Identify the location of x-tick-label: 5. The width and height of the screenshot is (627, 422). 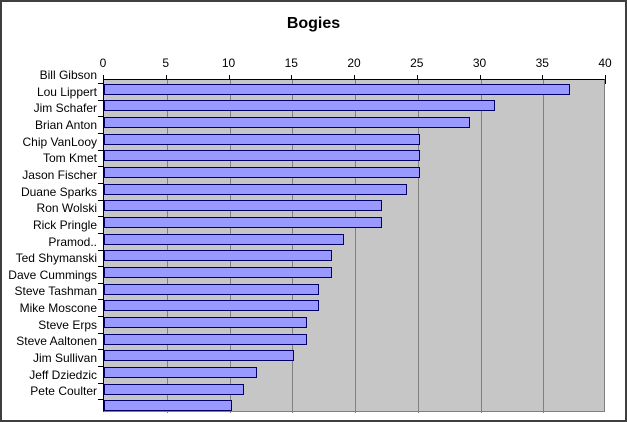
(166, 63).